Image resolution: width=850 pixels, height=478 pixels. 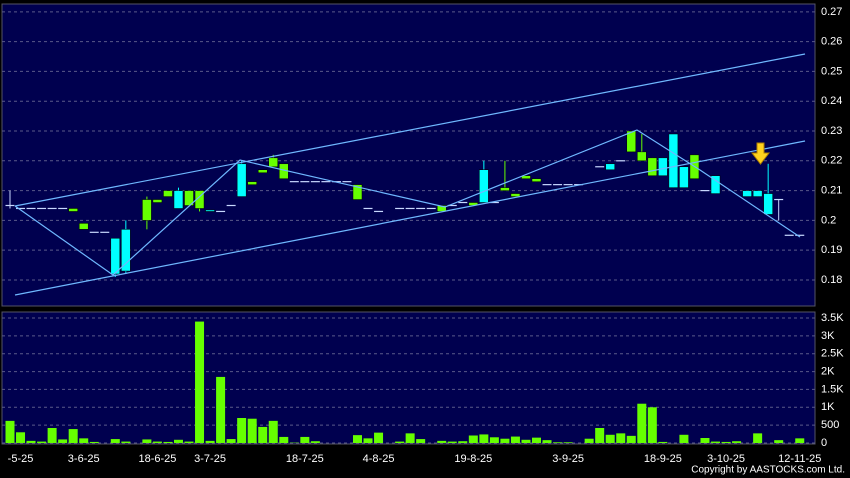 What do you see at coordinates (379, 459) in the screenshot?
I see `x-tick-label: 4-8-25` at bounding box center [379, 459].